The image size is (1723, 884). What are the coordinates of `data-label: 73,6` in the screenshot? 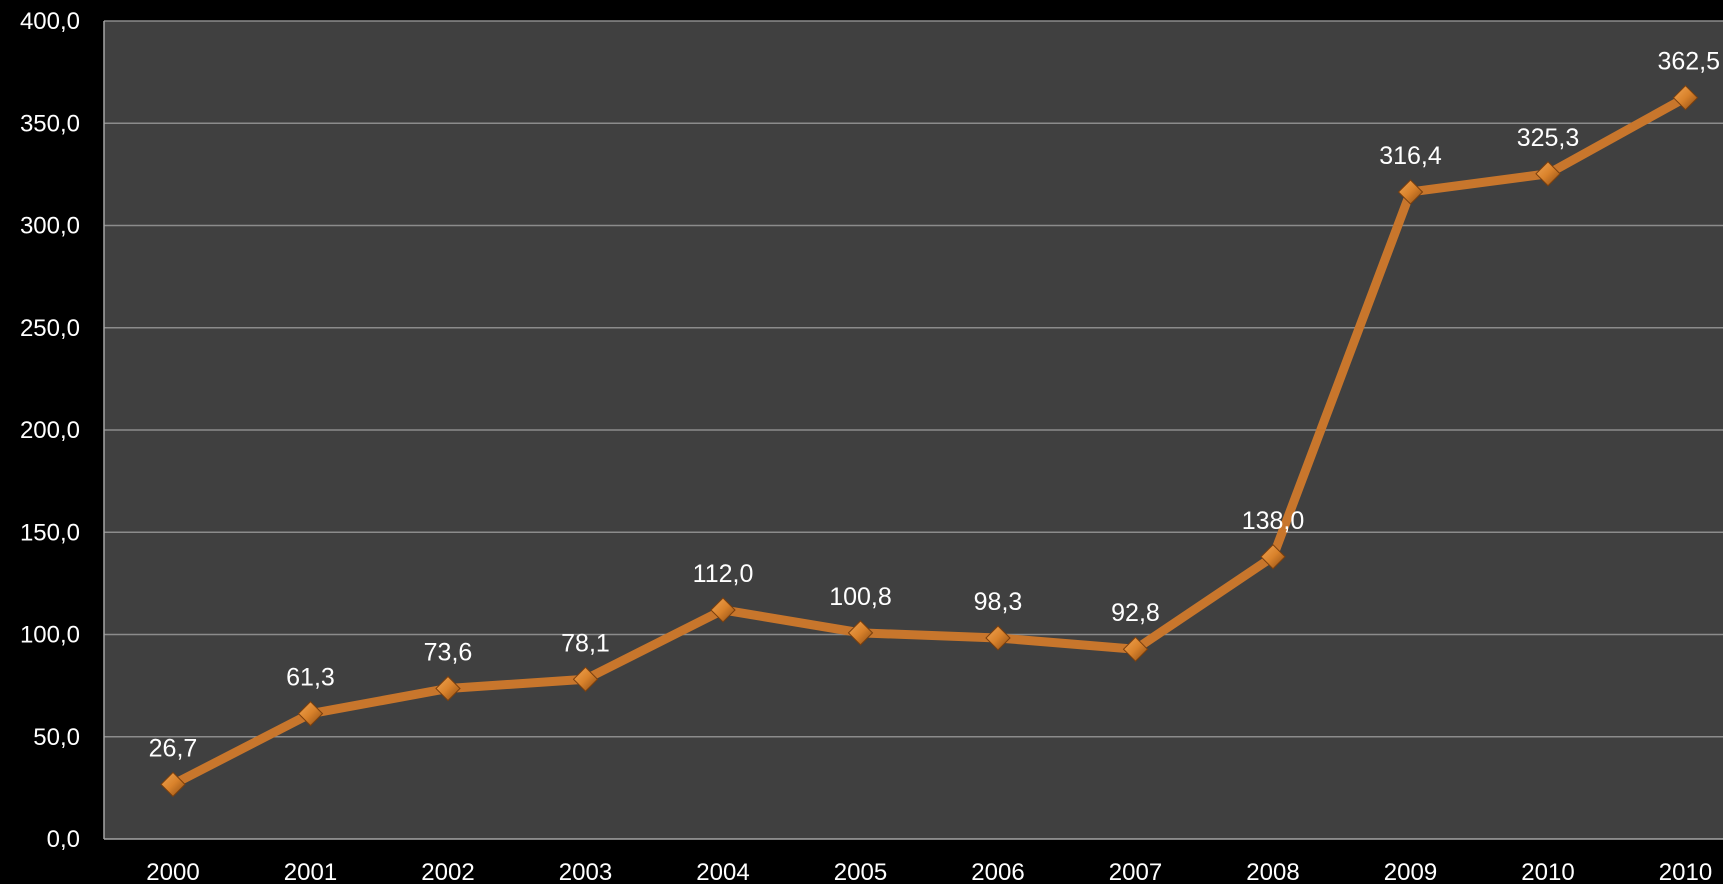 It's located at (448, 652).